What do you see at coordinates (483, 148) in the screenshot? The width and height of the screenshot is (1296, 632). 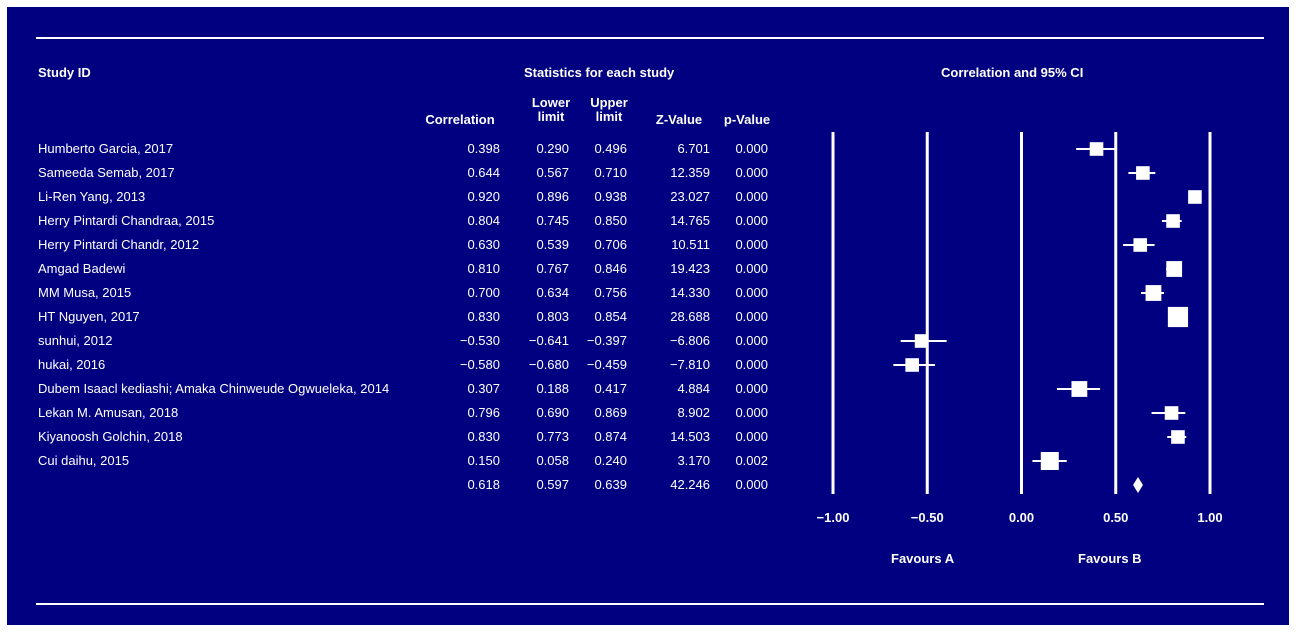 I see `cell-correlation: 0.398` at bounding box center [483, 148].